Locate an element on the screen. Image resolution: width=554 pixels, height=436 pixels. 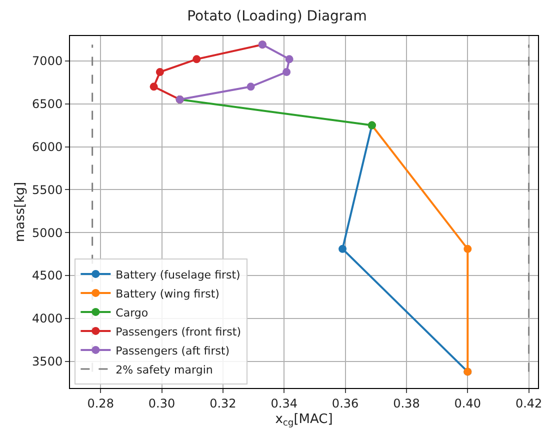
legend-label: Passengers (front first) is located at coordinates (179, 331).